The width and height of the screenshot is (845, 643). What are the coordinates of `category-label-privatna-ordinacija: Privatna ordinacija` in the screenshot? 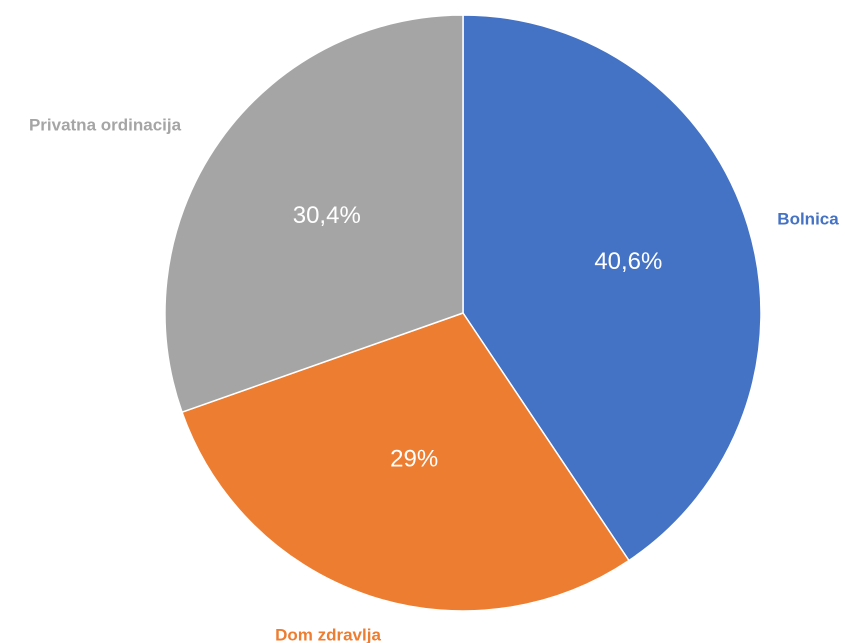 It's located at (105, 124).